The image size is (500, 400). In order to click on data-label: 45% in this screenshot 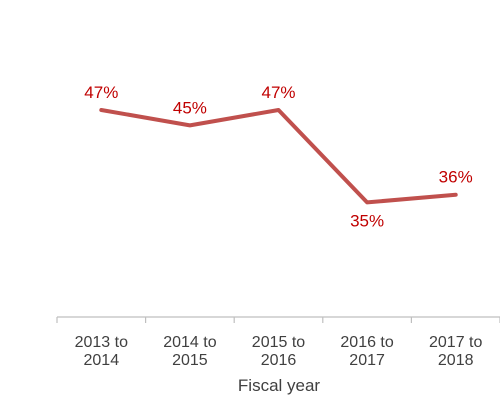, I will do `click(190, 107)`.